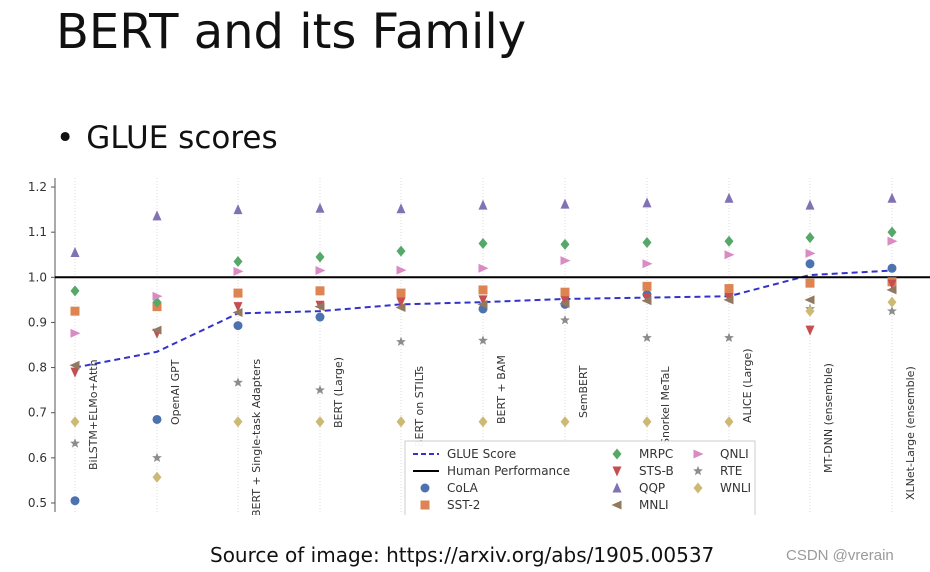  I want to click on bullet-item: • GLUE scores, so click(167, 138).